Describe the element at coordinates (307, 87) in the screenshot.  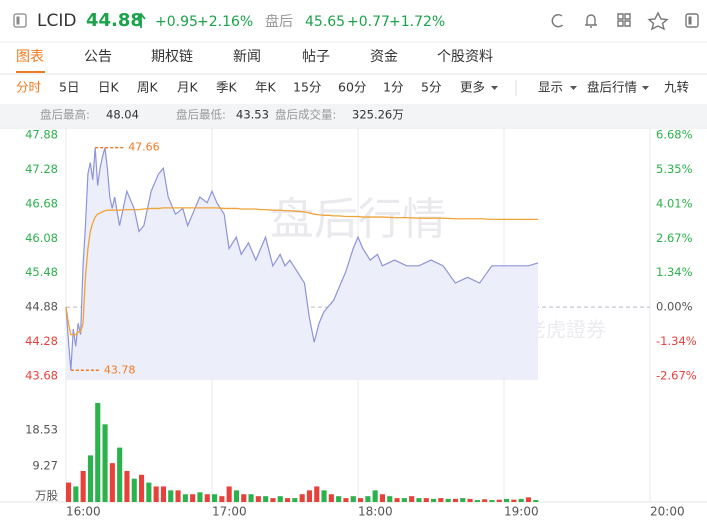
I see `period-button: 15分` at that location.